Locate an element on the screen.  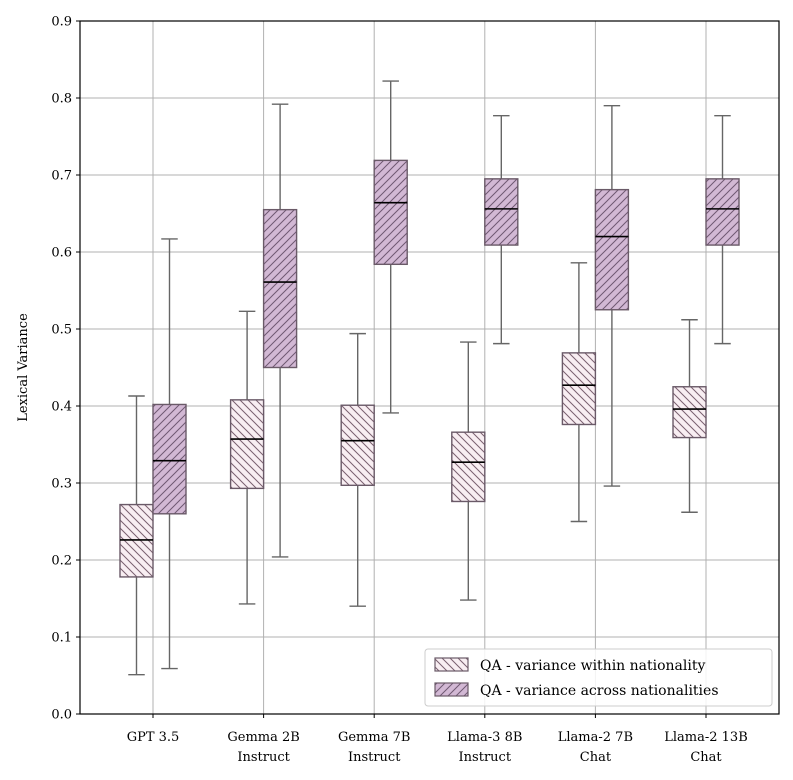
x-tick-label-line: Llama-2 13B is located at coordinates (706, 737).